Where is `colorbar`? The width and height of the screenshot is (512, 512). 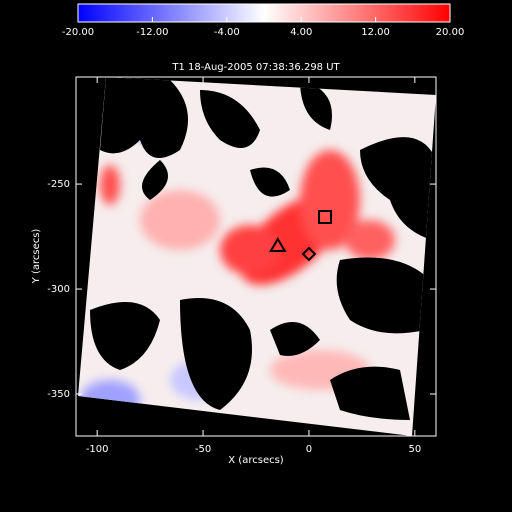 colorbar is located at coordinates (264, 13).